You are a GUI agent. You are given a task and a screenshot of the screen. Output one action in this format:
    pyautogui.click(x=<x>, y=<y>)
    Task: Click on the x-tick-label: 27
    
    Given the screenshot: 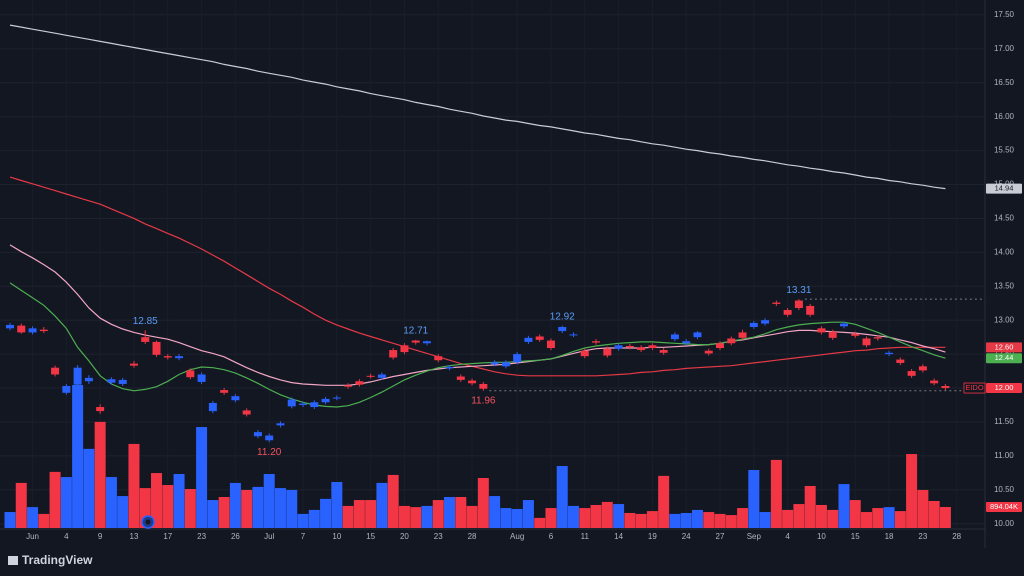 What is the action you would take?
    pyautogui.click(x=720, y=536)
    